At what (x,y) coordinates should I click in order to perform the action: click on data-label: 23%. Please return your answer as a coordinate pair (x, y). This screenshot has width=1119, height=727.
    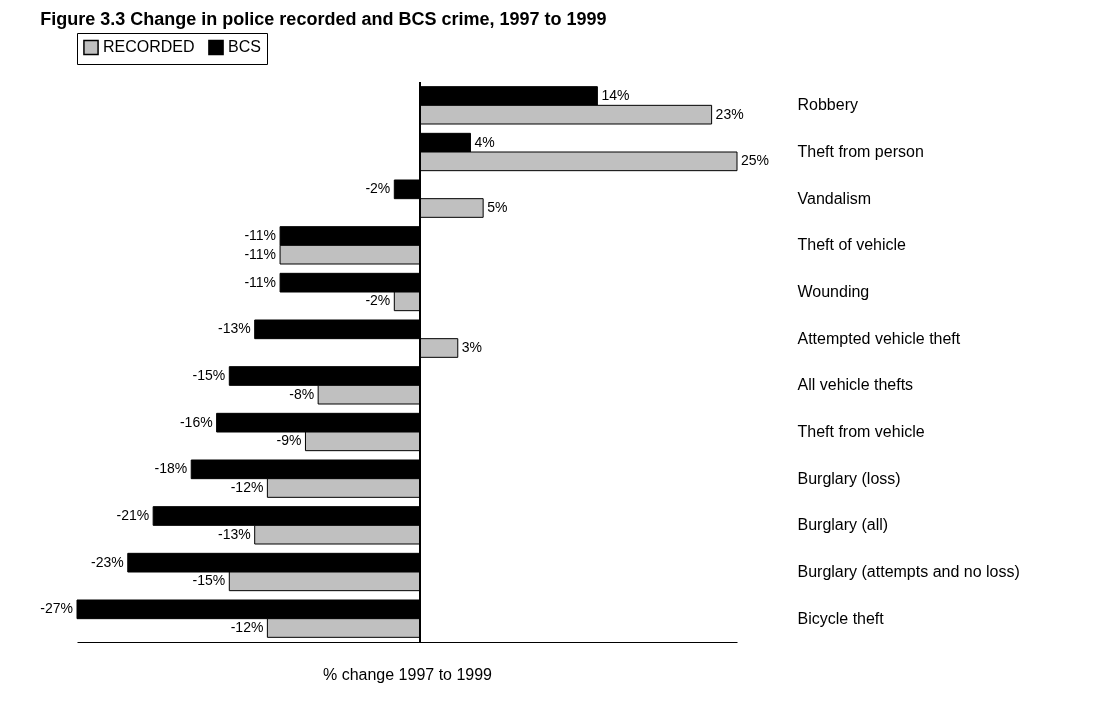
    Looking at the image, I should click on (729, 113).